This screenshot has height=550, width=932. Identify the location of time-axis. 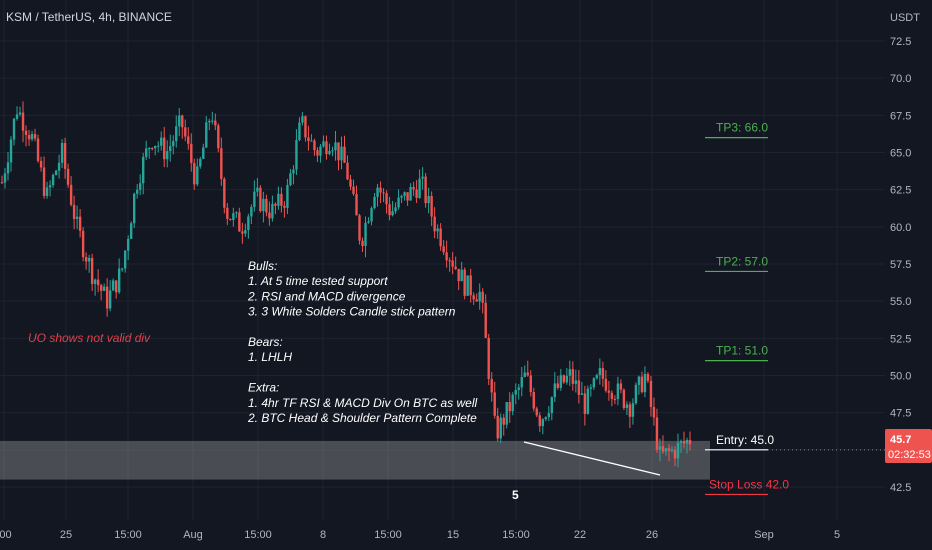
(442, 535).